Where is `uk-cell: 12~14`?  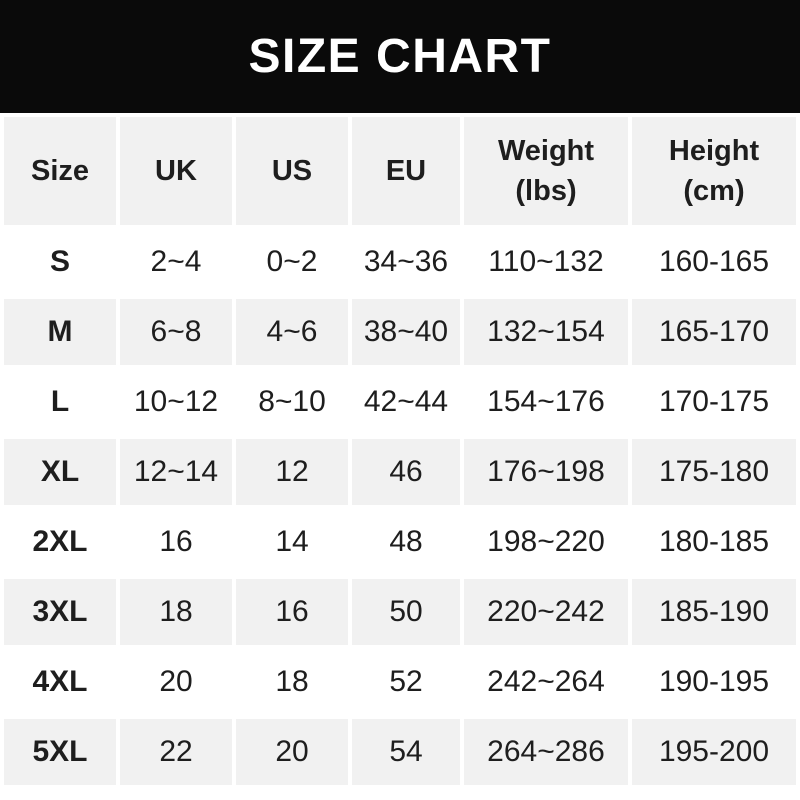 uk-cell: 12~14 is located at coordinates (176, 472).